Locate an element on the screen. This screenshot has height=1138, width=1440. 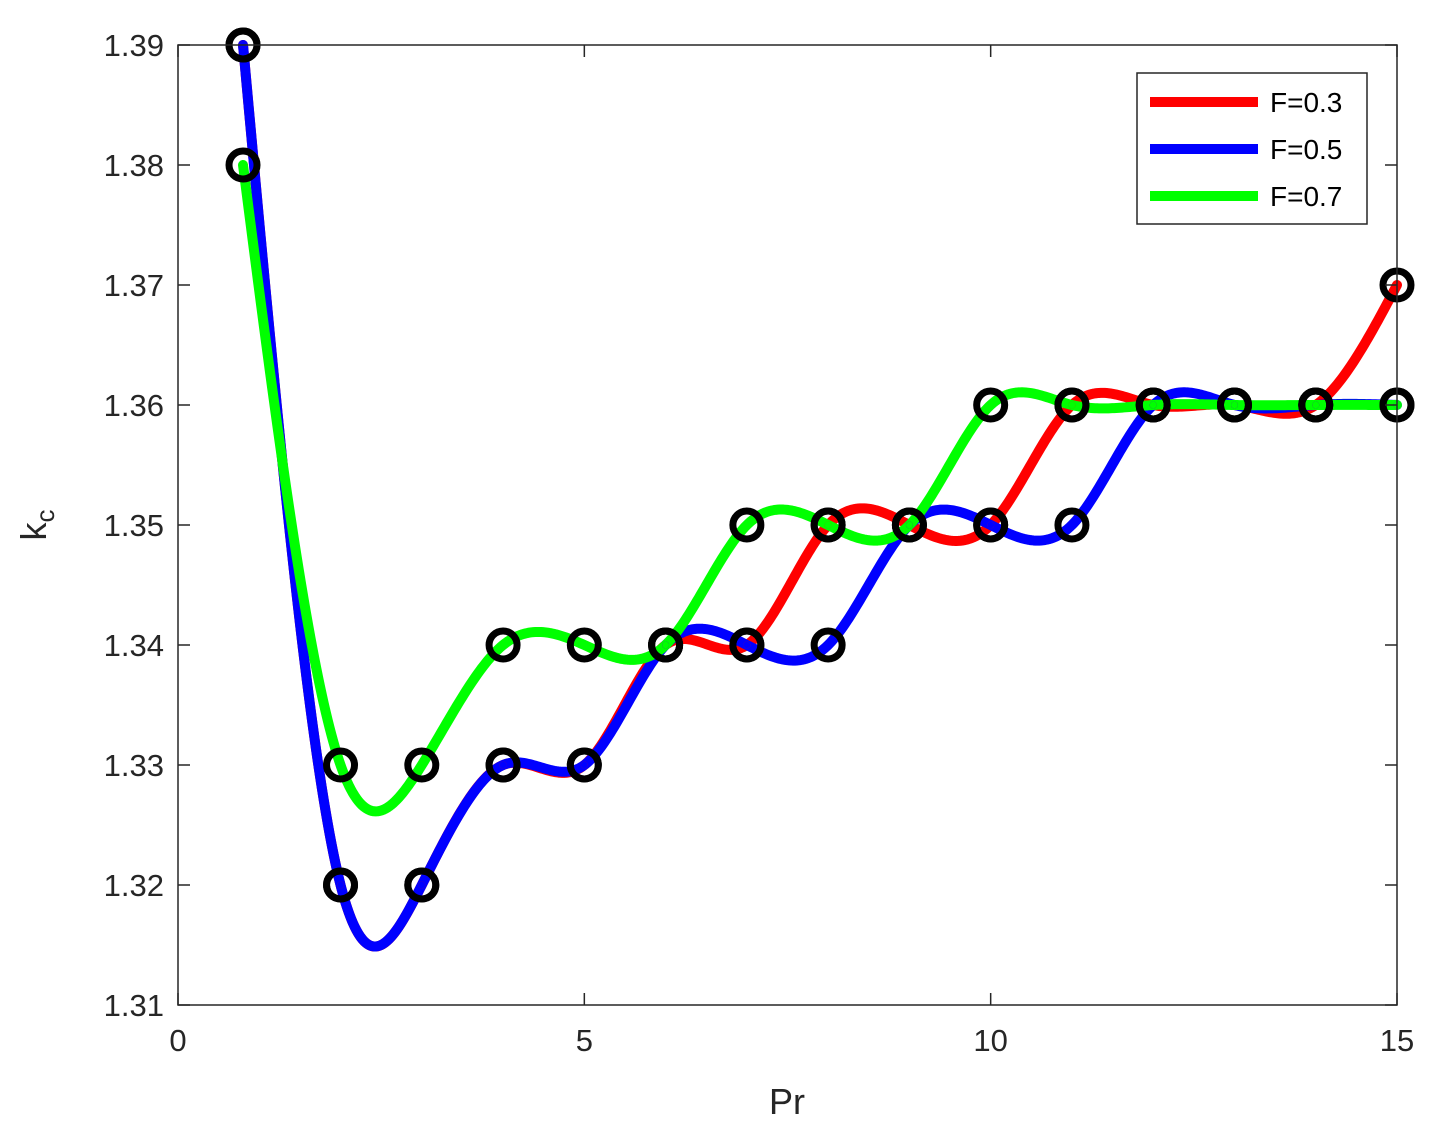
y-tick-label: 1.37 is located at coordinates (134, 285).